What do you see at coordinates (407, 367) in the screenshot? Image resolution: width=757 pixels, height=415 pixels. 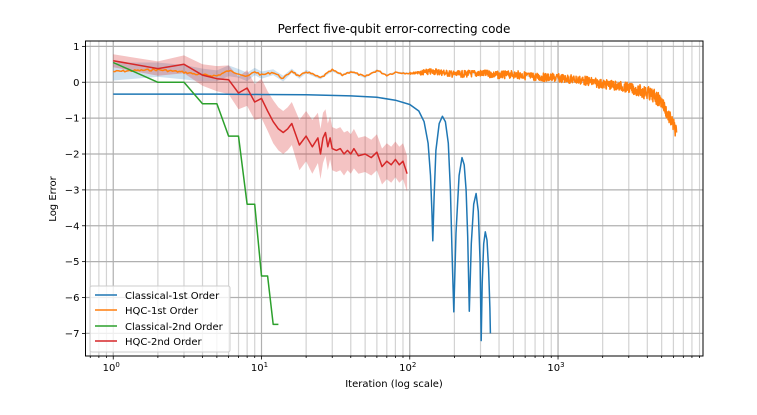 I see `x-tick-label: 10²` at bounding box center [407, 367].